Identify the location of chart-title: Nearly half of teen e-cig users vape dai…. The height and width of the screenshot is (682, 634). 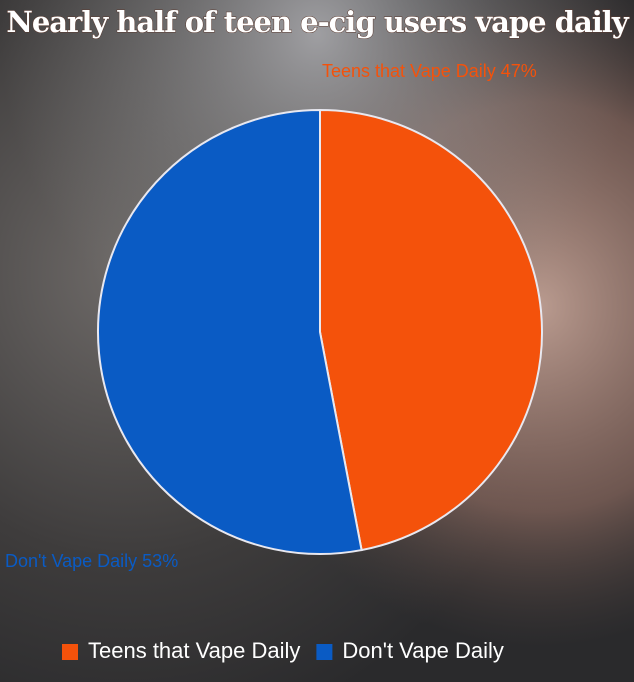
(318, 22).